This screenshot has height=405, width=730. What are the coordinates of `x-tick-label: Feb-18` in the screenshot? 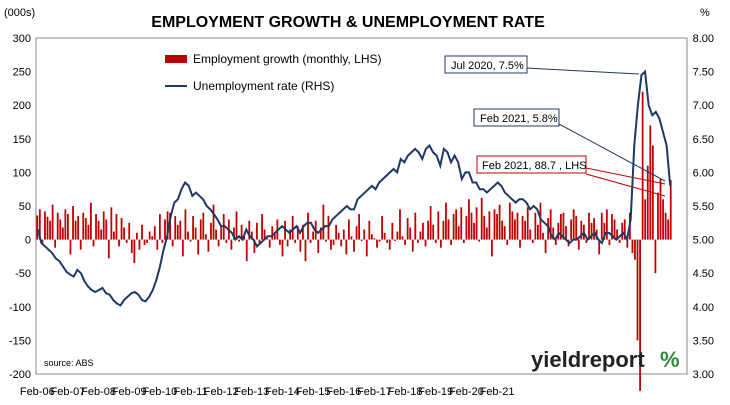 It's located at (405, 392).